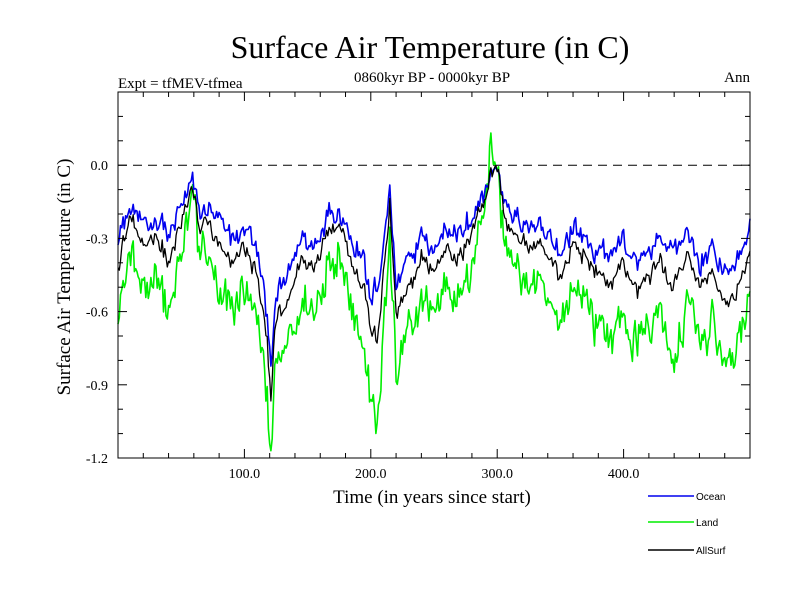  Describe the element at coordinates (371, 474) in the screenshot. I see `x-tick-label: 200.0` at that location.